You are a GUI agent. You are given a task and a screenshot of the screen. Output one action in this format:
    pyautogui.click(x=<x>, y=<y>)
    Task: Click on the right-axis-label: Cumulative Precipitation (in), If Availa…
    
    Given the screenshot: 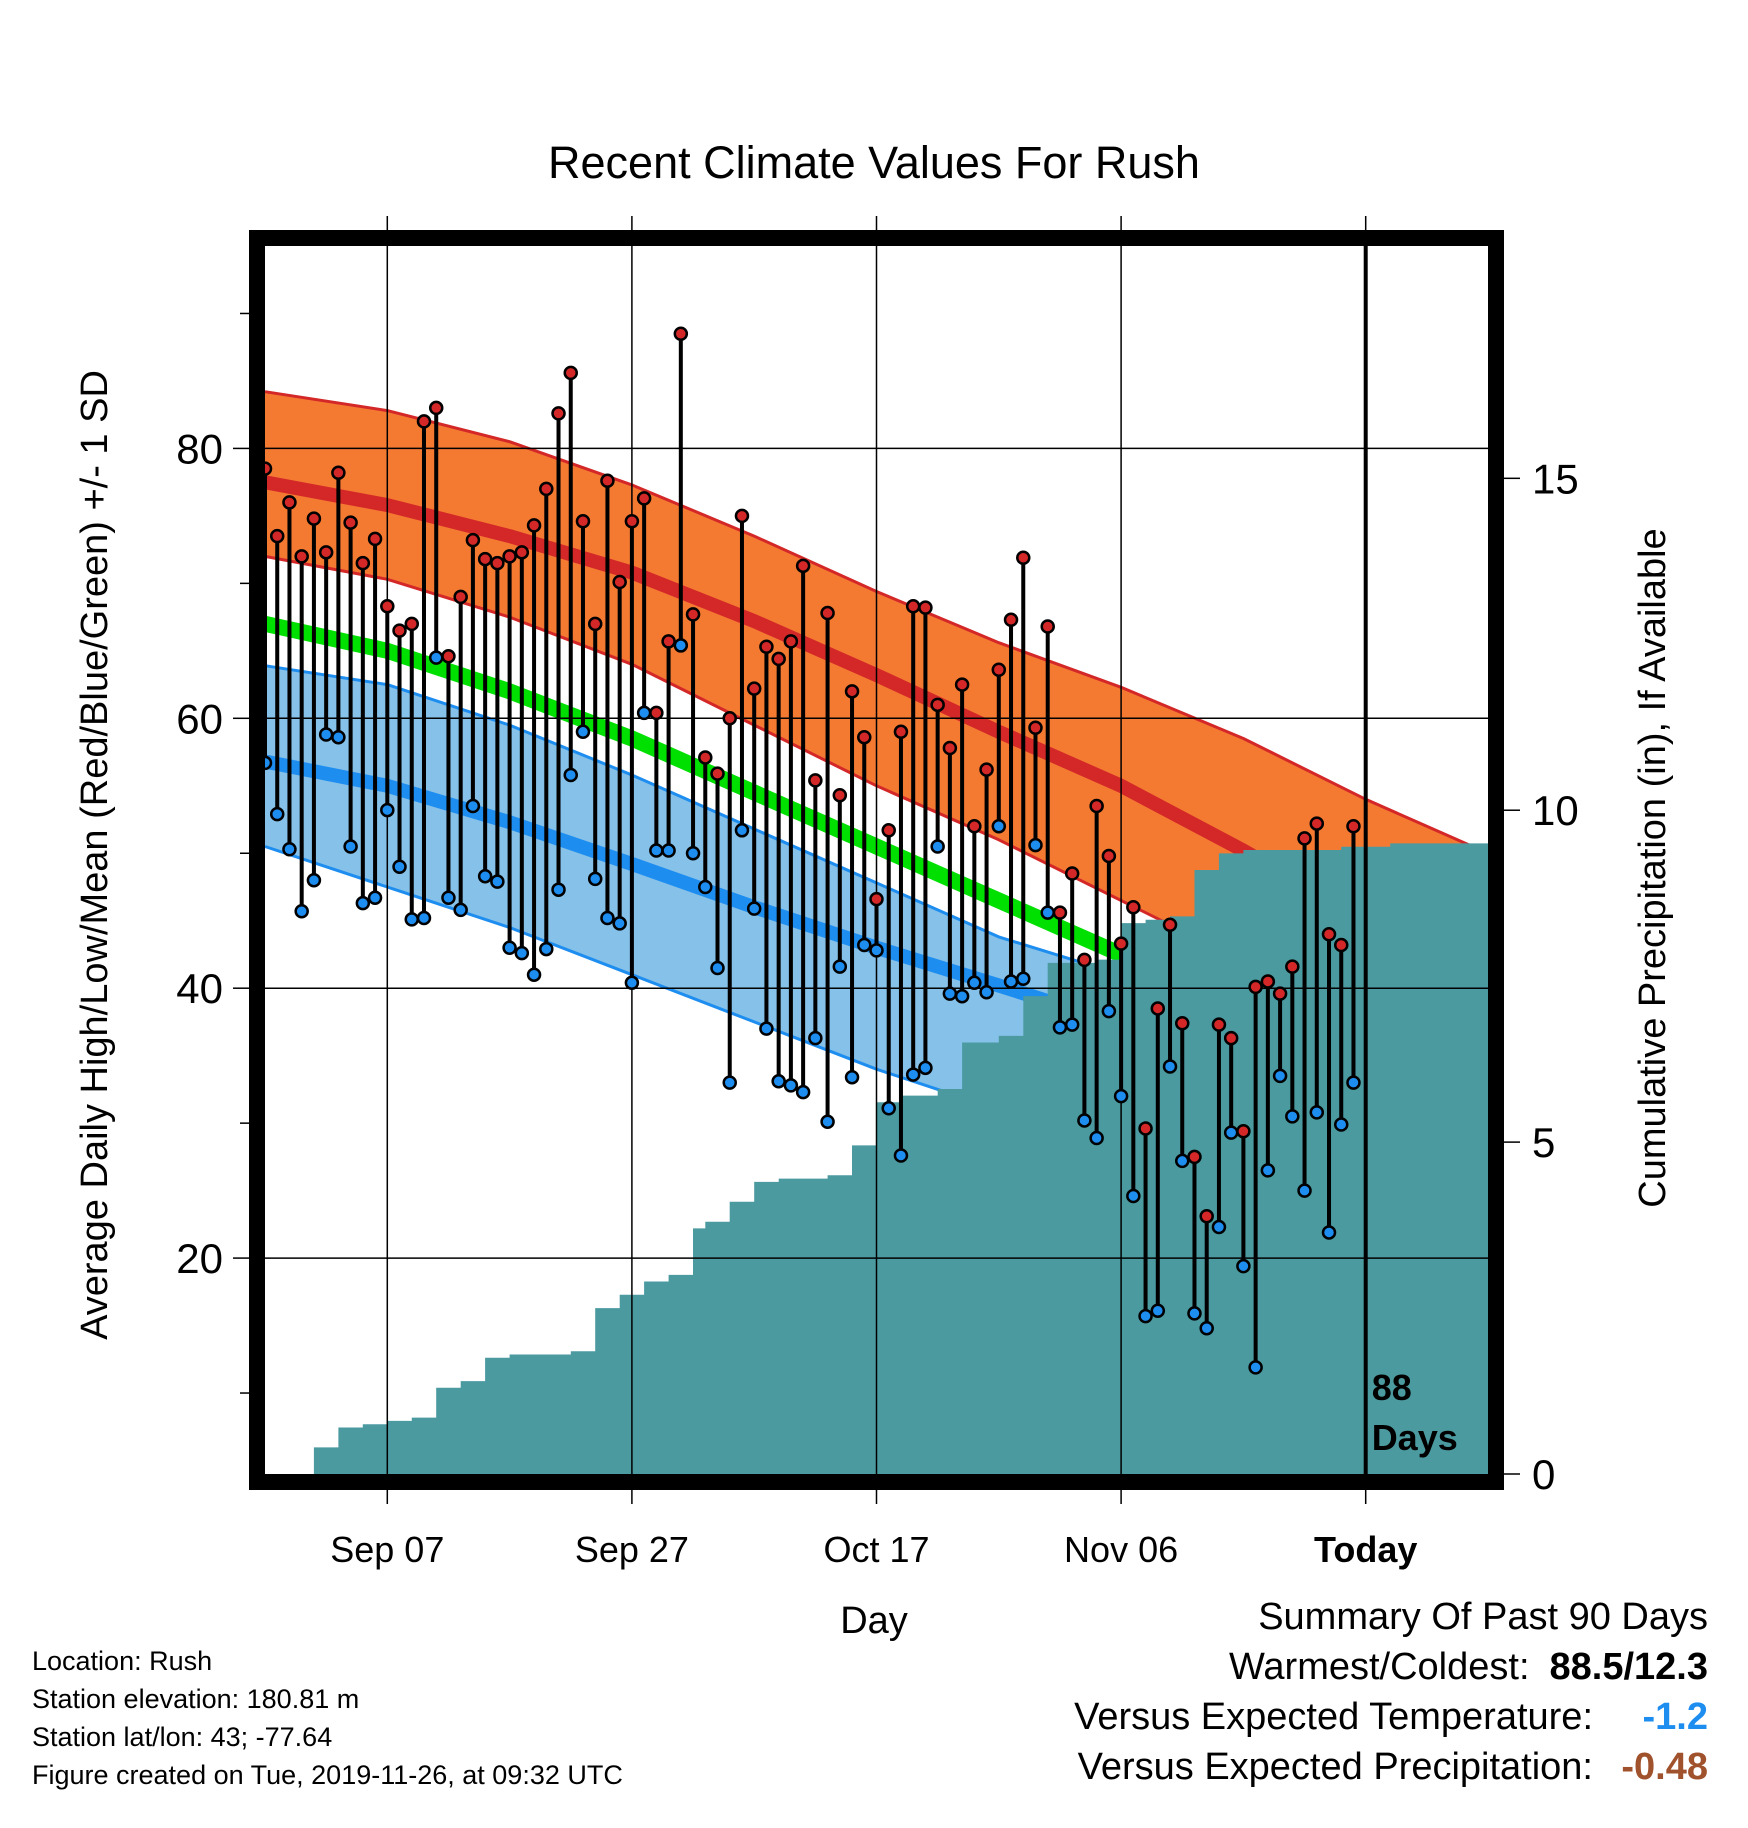 What is the action you would take?
    pyautogui.click(x=1653, y=867)
    